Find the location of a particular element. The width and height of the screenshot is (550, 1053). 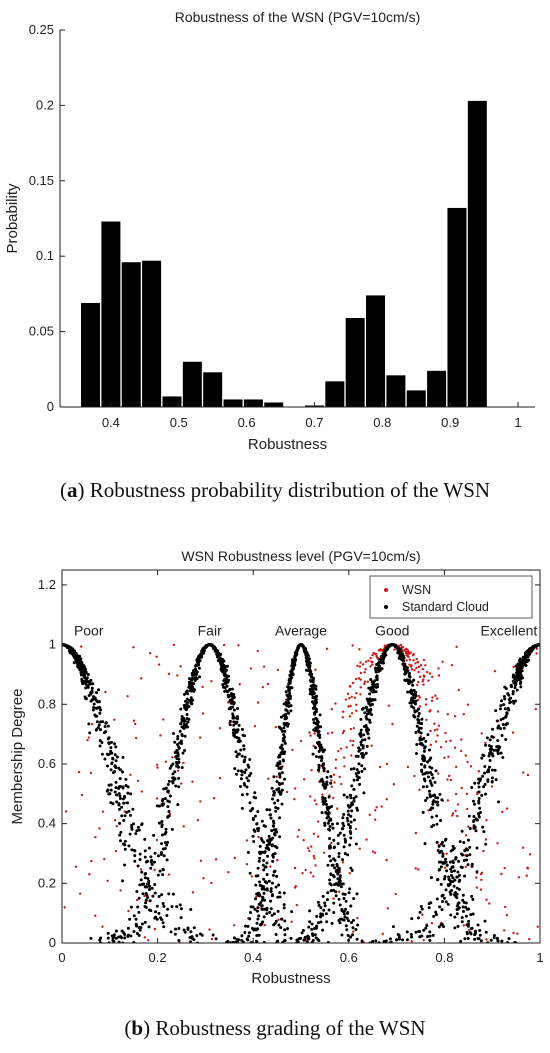

x-tick-label-b: 1 is located at coordinates (539, 957).